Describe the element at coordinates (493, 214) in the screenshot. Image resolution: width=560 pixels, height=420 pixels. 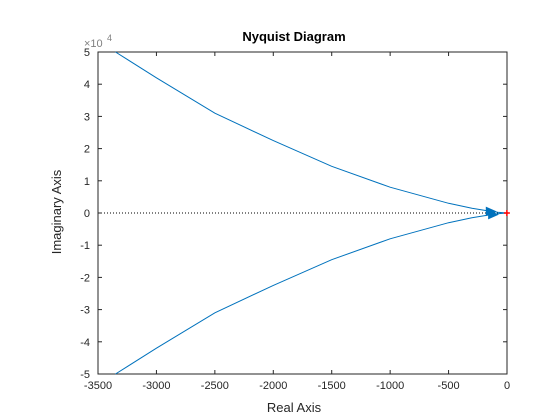
I see `direction-arrow` at that location.